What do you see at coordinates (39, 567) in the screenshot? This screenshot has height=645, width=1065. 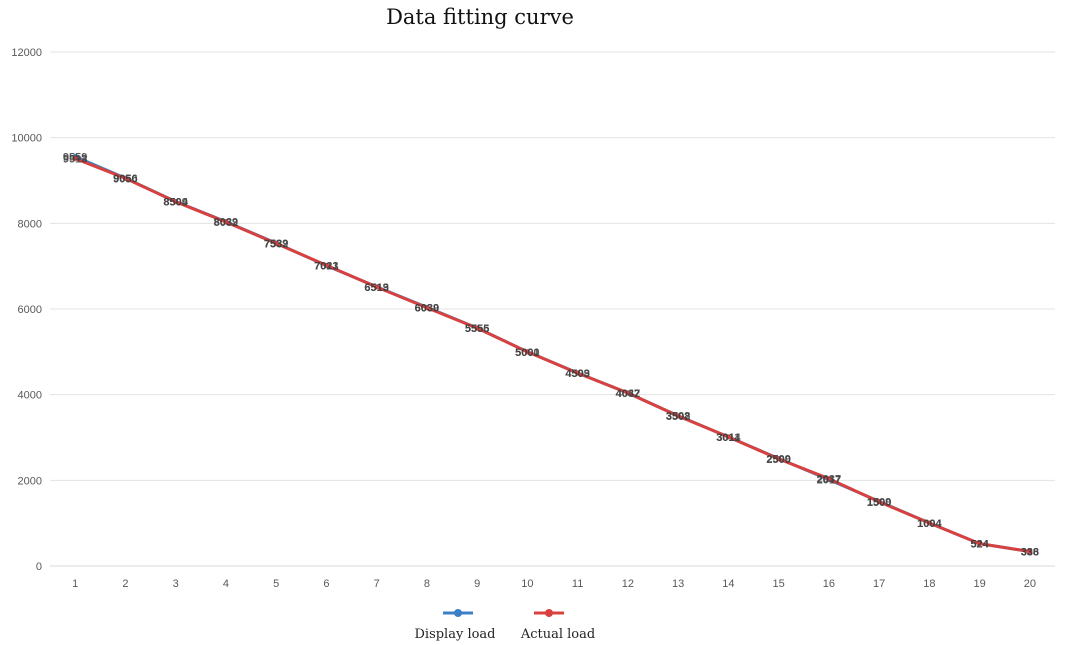 I see `y-tick-label: 0` at bounding box center [39, 567].